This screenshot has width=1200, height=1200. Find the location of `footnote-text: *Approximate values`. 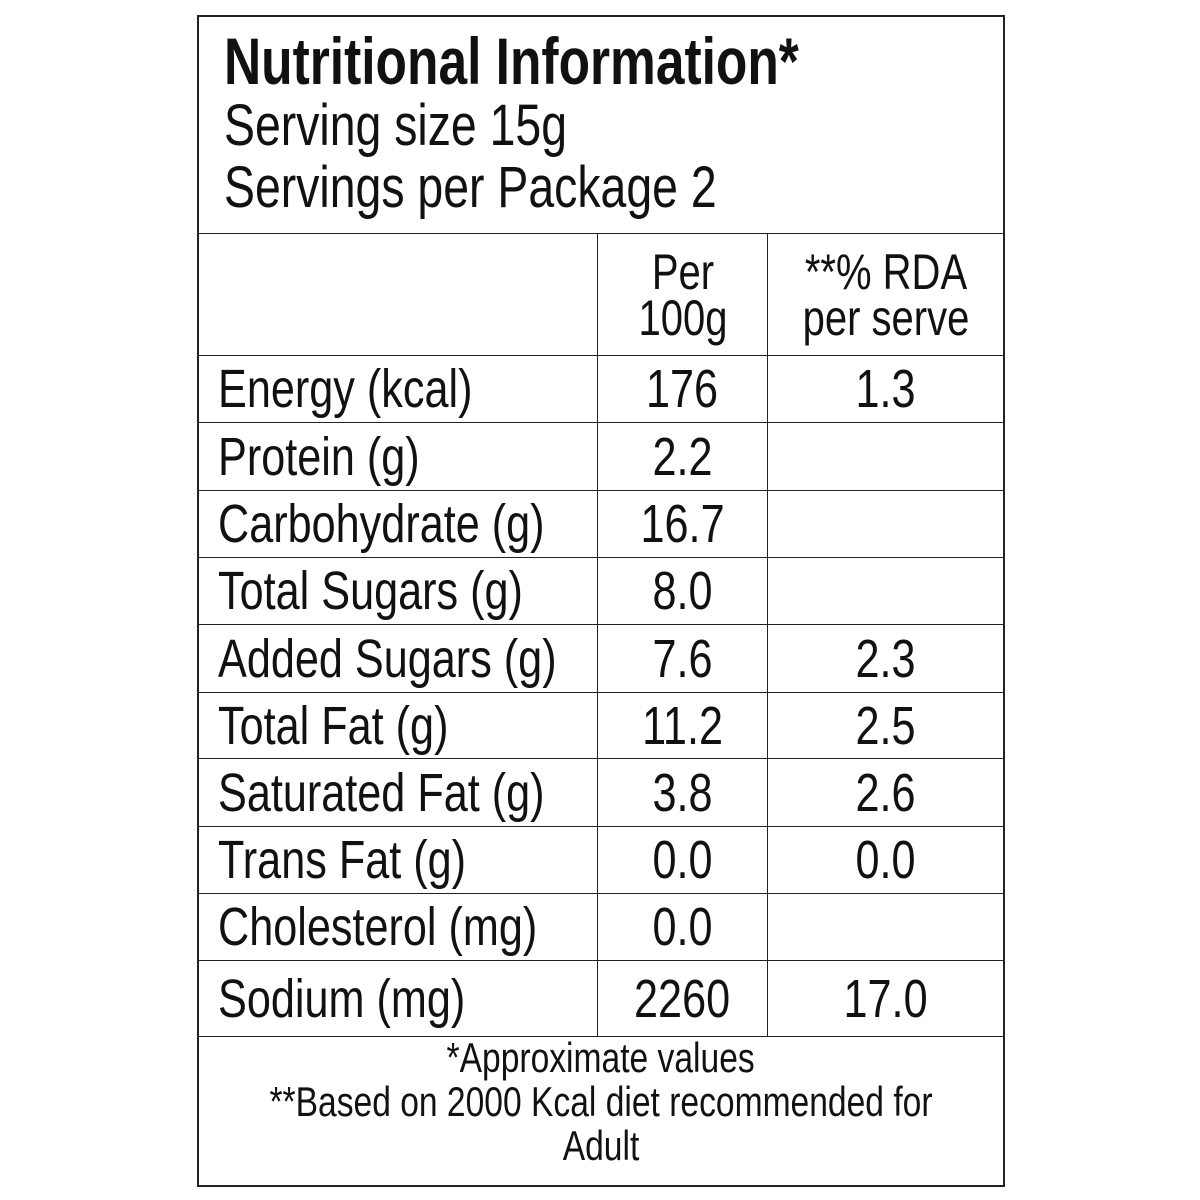

footnote-text: *Approximate values is located at coordinates (601, 1057).